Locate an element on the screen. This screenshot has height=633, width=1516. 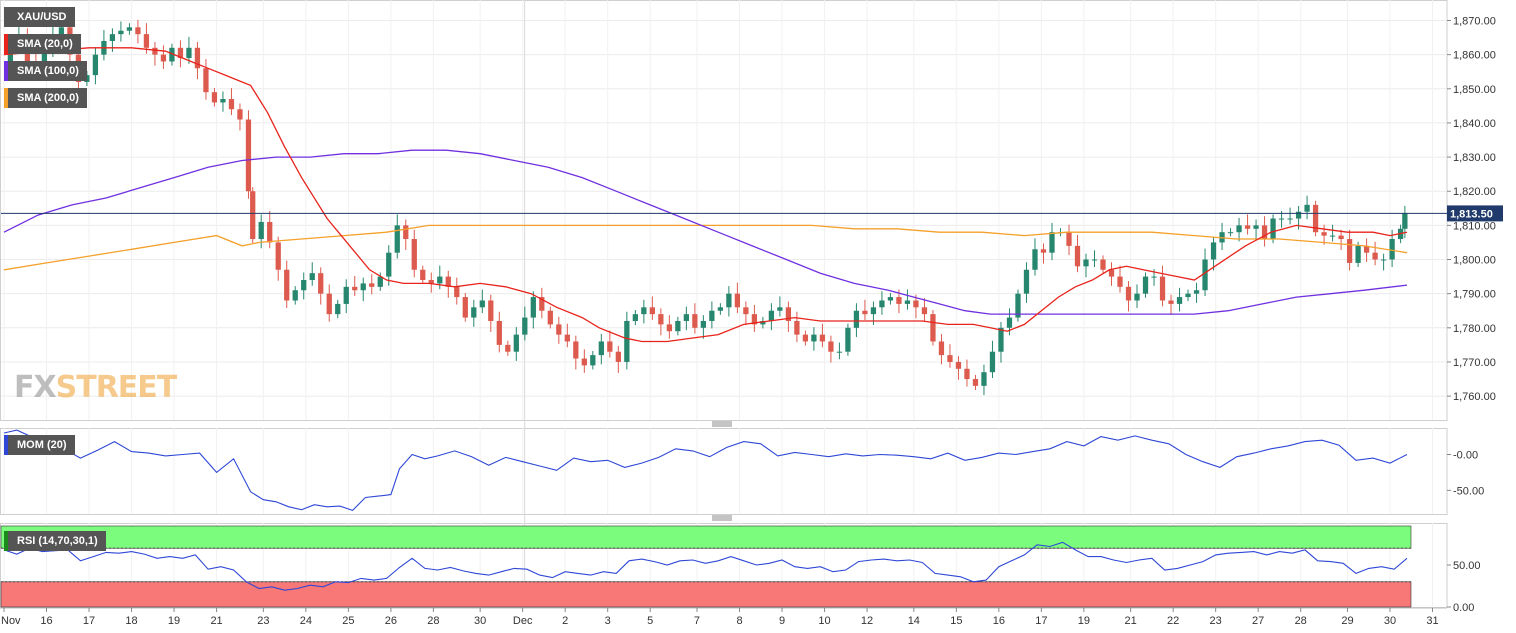
watermark-street: STREET is located at coordinates (116, 387).